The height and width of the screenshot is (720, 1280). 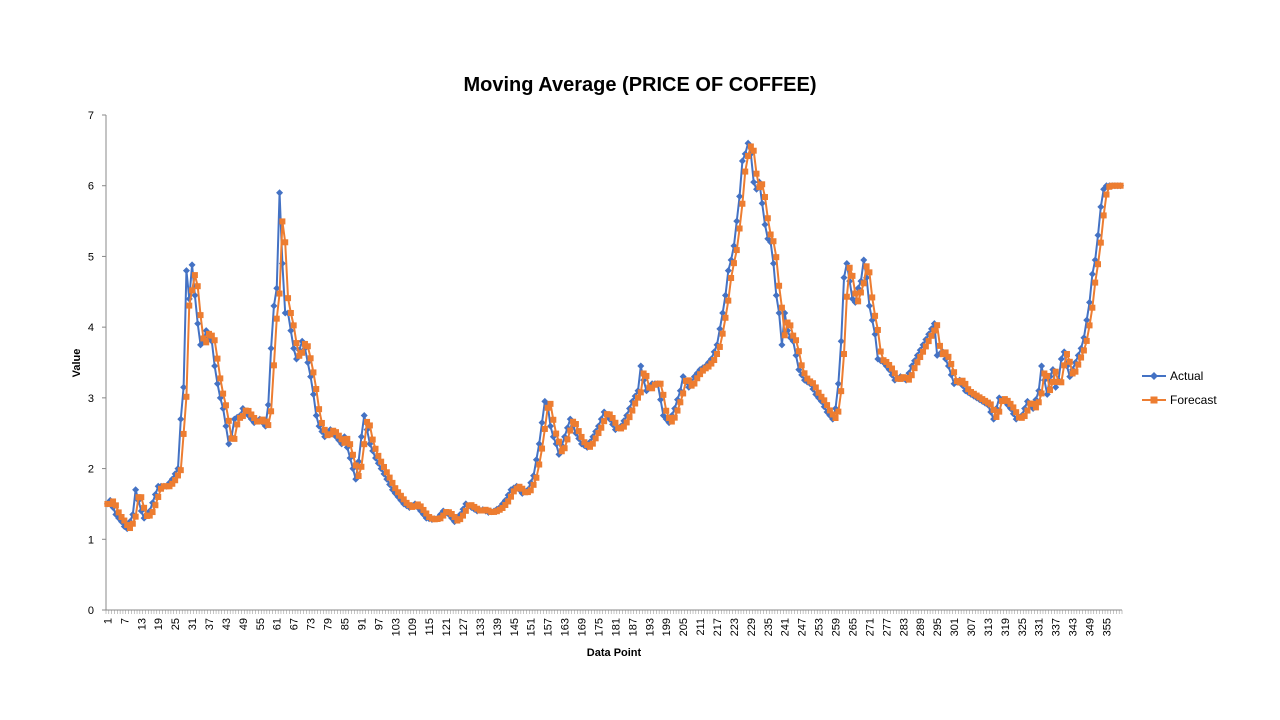 What do you see at coordinates (312, 624) in the screenshot?
I see `x-tick-label: 73` at bounding box center [312, 624].